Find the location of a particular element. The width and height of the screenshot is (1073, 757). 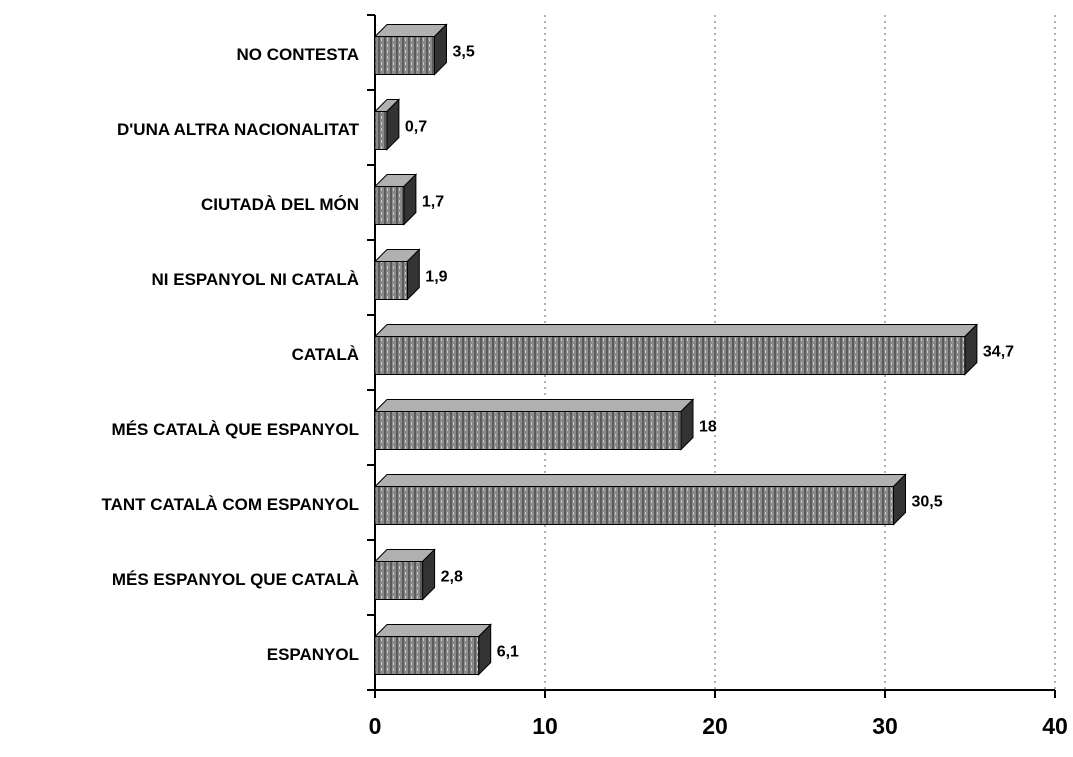

y-tick-label: MÉS CATALÀ QUE ESPANYOL is located at coordinates (235, 429).